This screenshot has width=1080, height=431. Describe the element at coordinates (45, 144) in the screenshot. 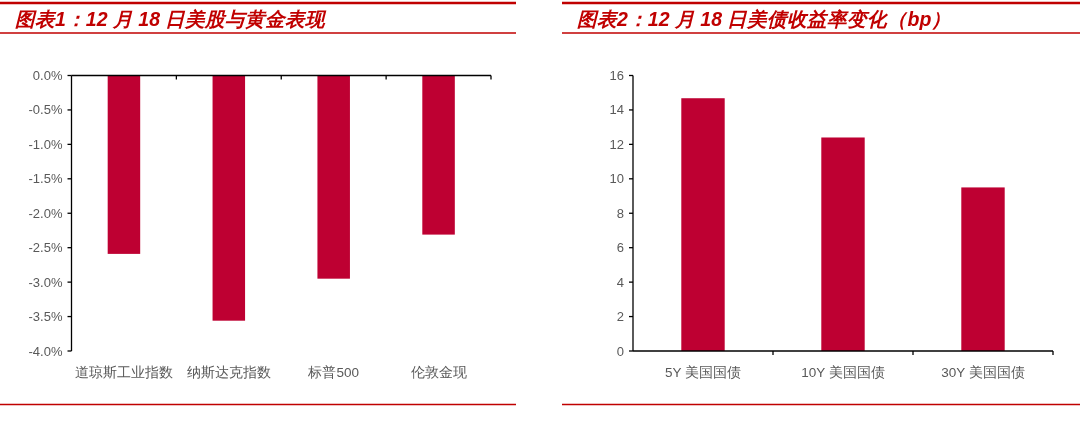

I see `y-tick-label: -1.0%` at that location.